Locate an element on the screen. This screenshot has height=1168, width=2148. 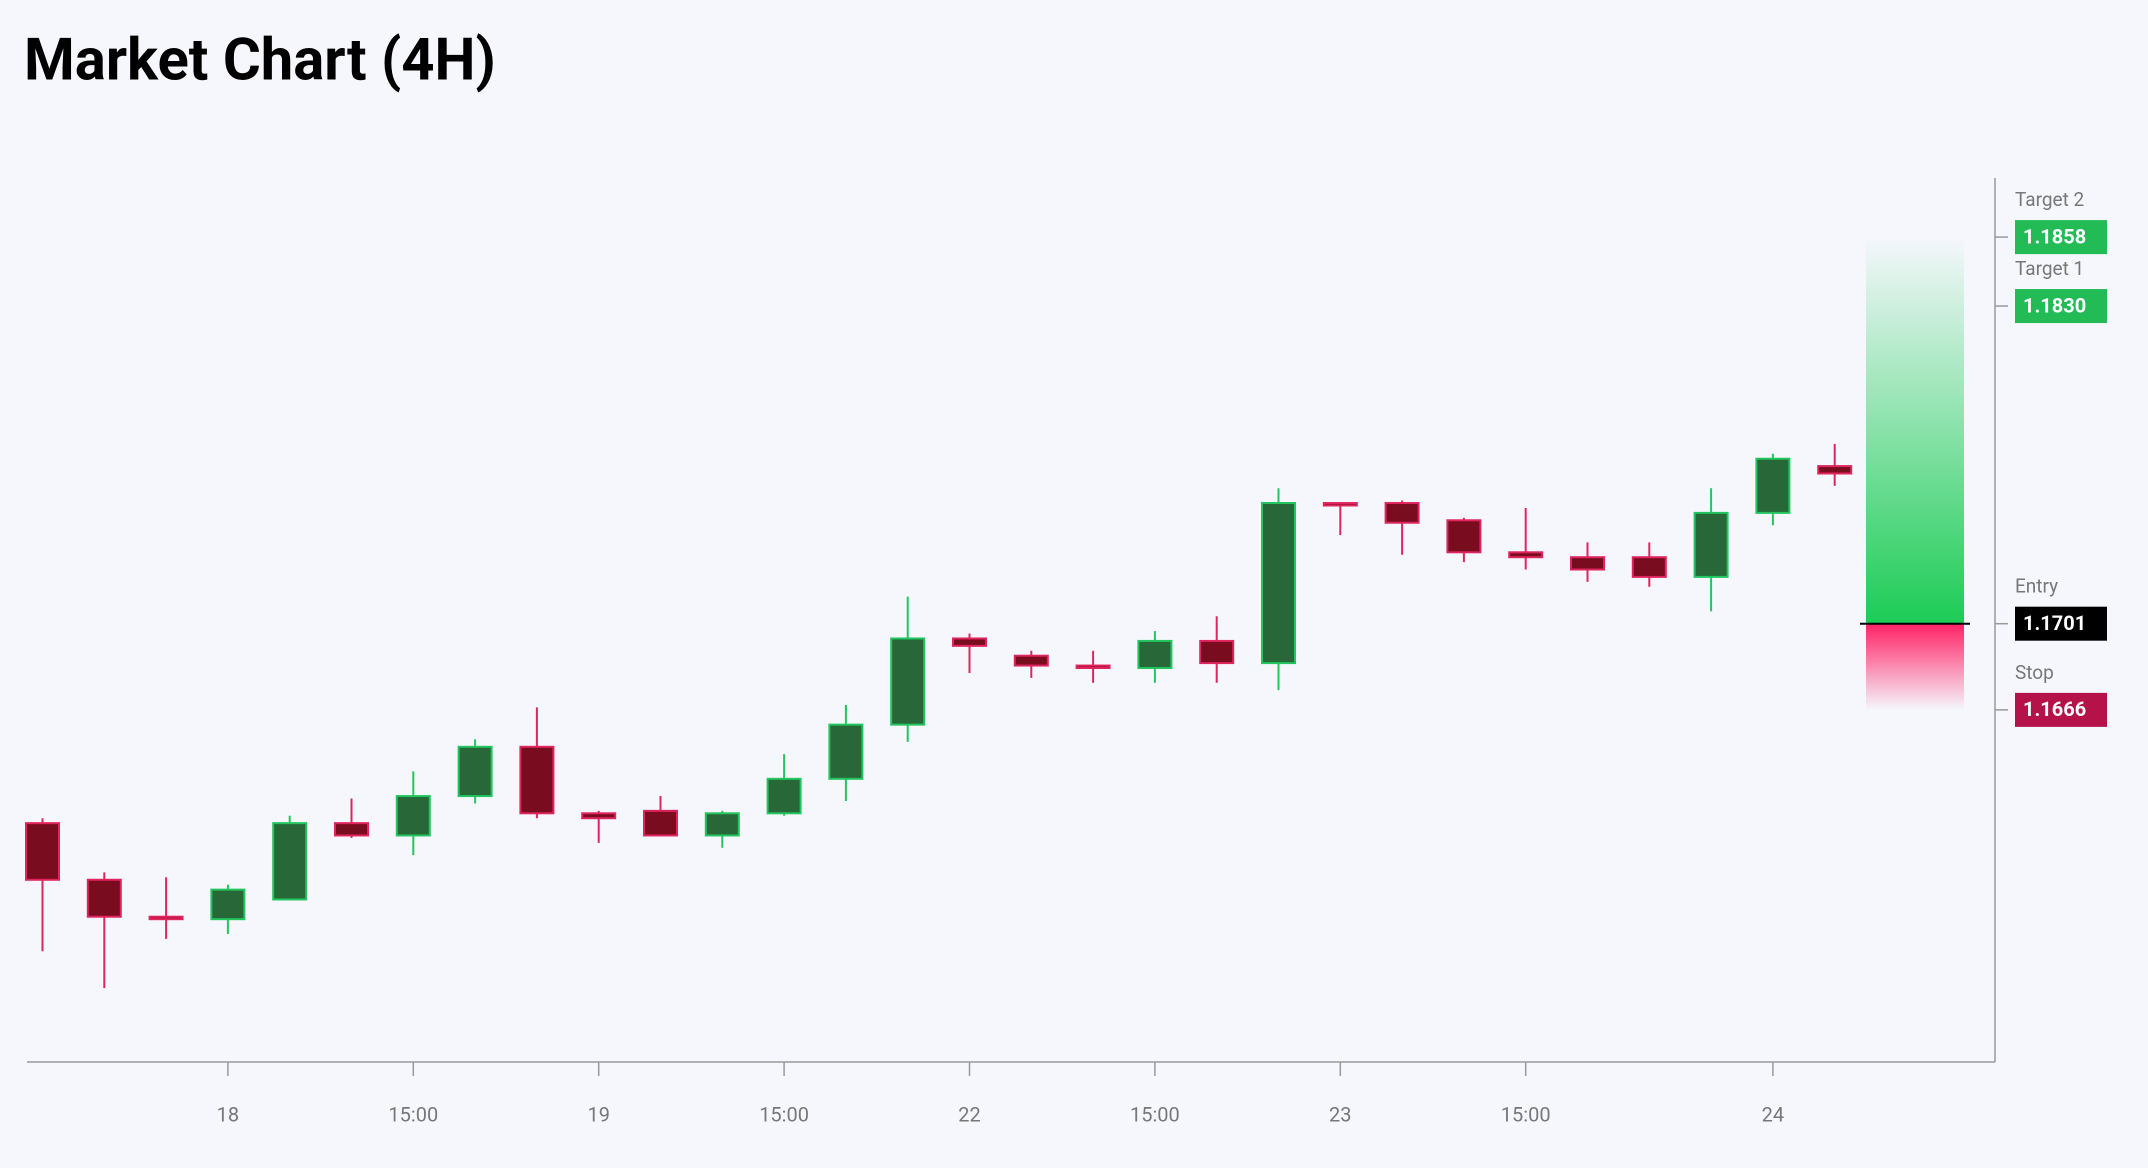
x-tick-label: 22 is located at coordinates (969, 1114).